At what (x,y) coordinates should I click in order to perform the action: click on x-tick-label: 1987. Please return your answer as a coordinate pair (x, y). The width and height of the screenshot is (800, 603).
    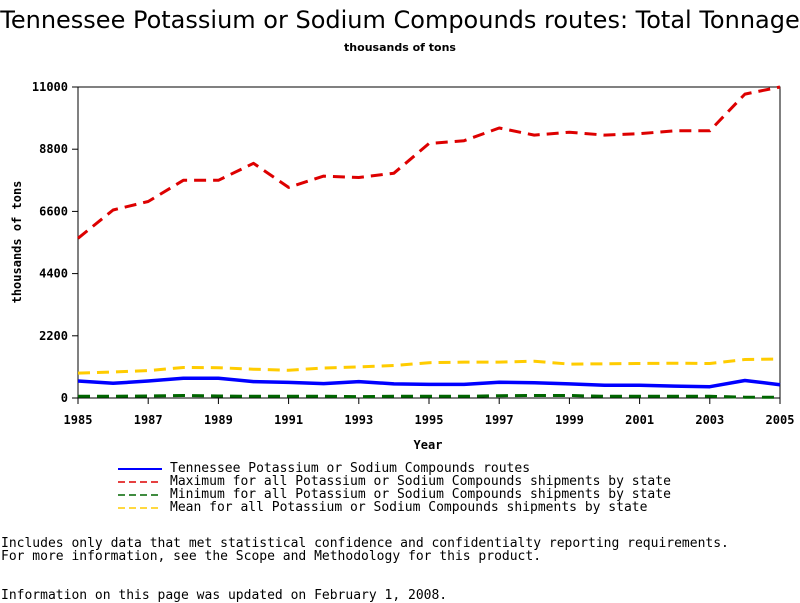
    Looking at the image, I should click on (148, 420).